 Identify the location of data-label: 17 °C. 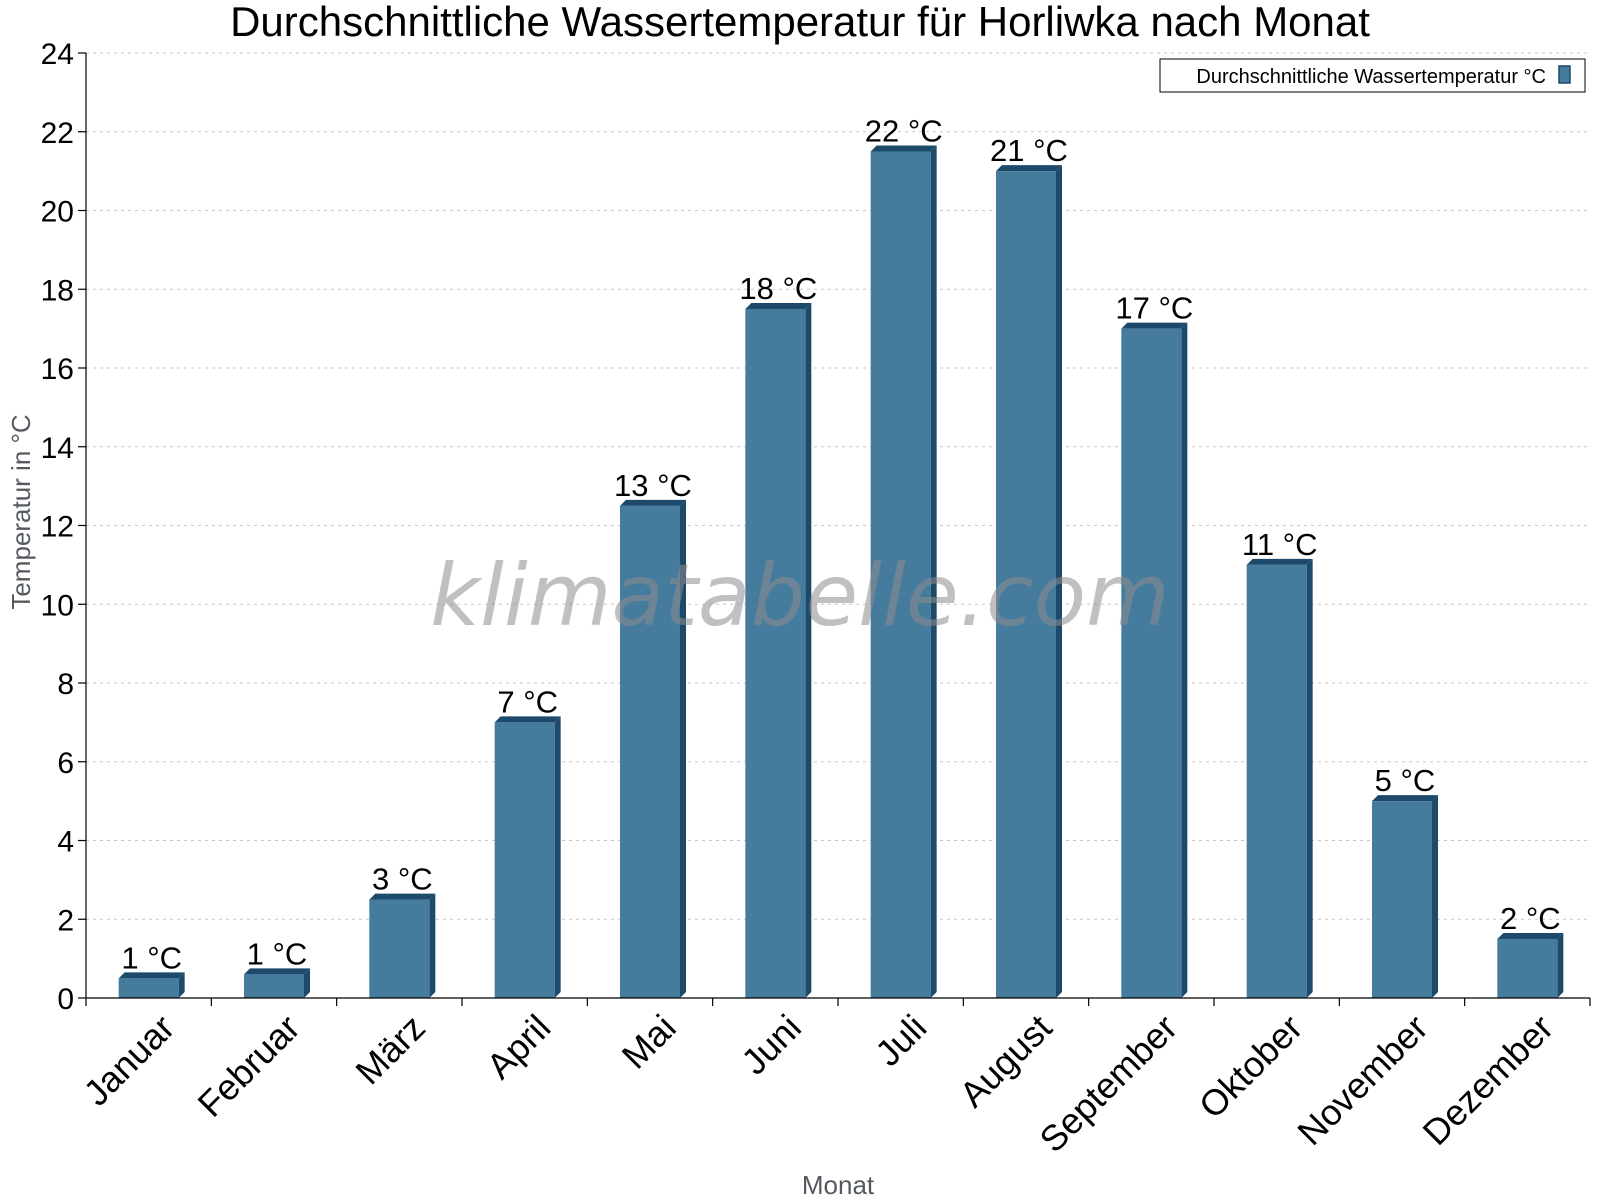
(1154, 308).